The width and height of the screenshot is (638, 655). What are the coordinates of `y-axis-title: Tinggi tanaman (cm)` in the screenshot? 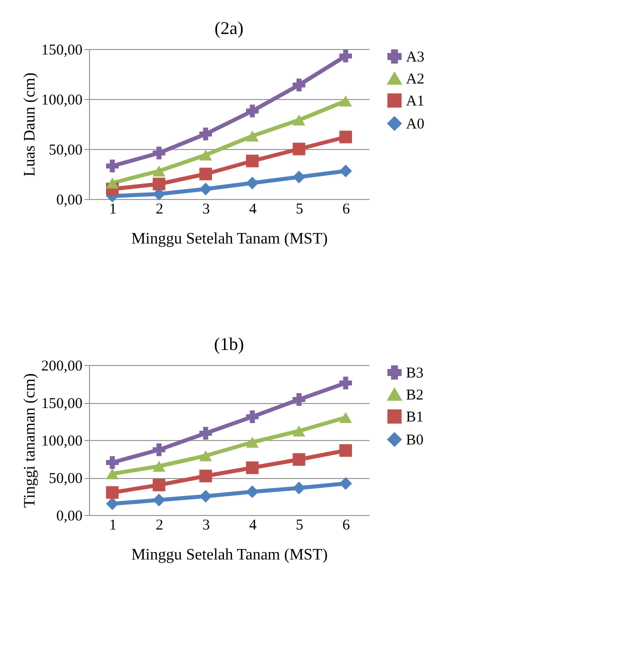 It's located at (29, 440).